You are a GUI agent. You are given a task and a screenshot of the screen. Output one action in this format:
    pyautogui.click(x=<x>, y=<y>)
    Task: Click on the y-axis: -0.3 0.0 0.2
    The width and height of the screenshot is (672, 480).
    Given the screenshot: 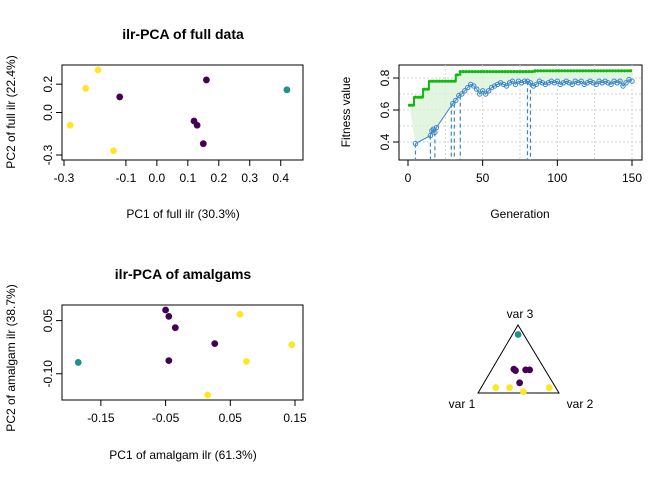 What is the action you would take?
    pyautogui.click(x=52, y=120)
    